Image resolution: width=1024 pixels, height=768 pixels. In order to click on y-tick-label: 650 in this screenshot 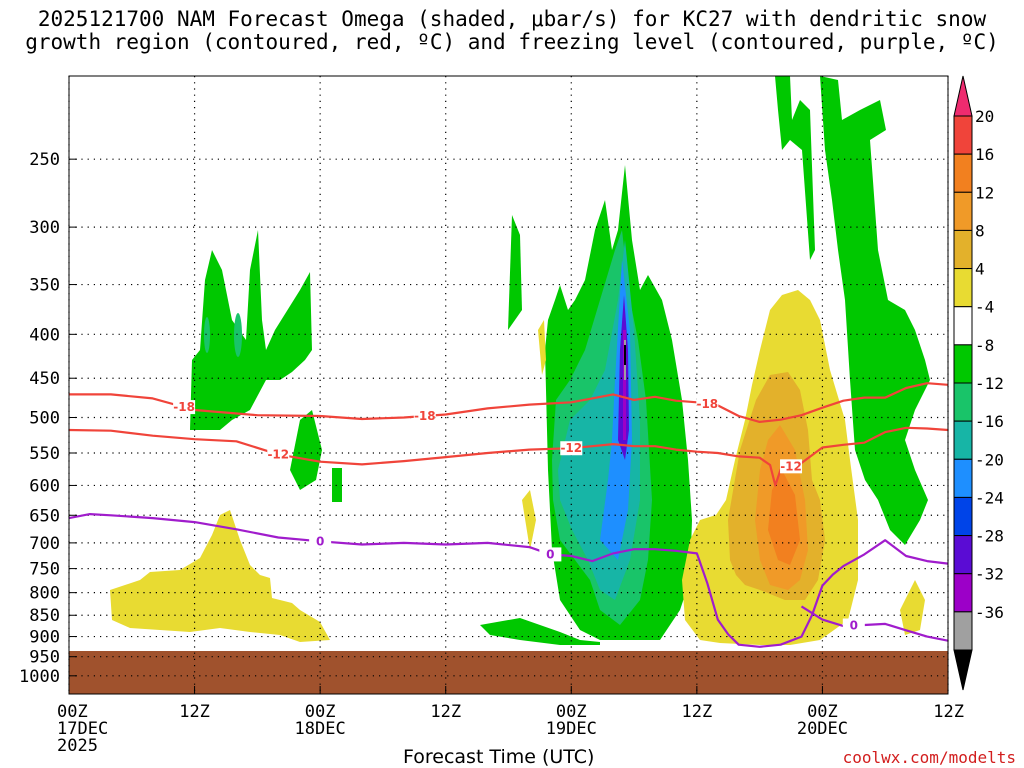, I will do `click(44, 516)`.